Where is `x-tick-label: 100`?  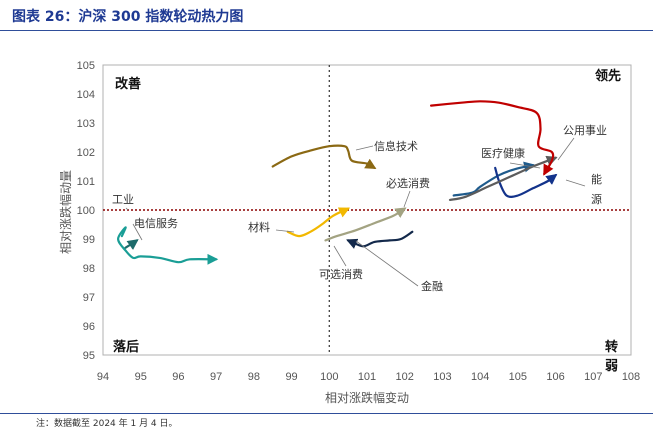 x-tick-label: 100 is located at coordinates (329, 377).